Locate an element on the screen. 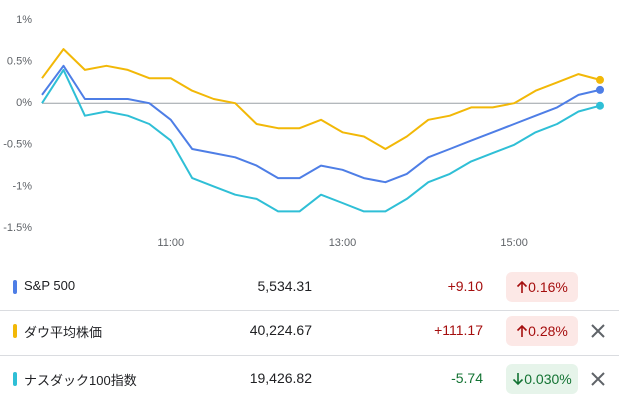  index-change: +111.17 is located at coordinates (458, 330).